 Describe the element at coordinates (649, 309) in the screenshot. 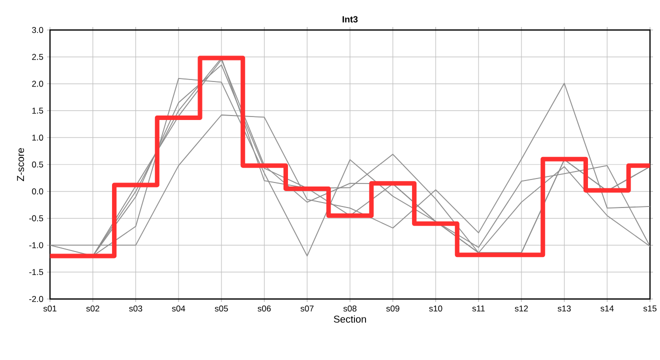

I see `x-tick-label: s15` at that location.